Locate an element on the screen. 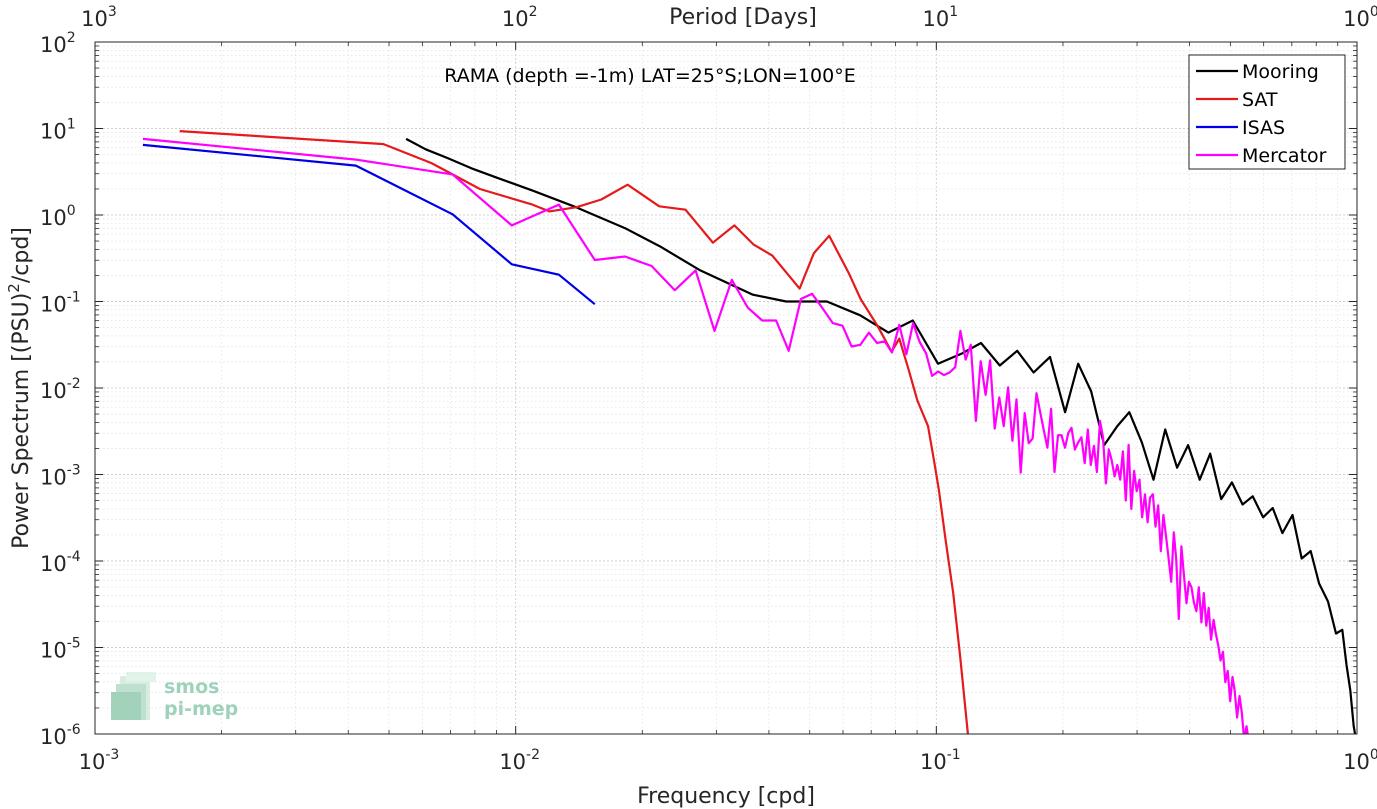 The width and height of the screenshot is (1377, 809). x-tick-label-exp: 0 is located at coordinates (1373, 755).